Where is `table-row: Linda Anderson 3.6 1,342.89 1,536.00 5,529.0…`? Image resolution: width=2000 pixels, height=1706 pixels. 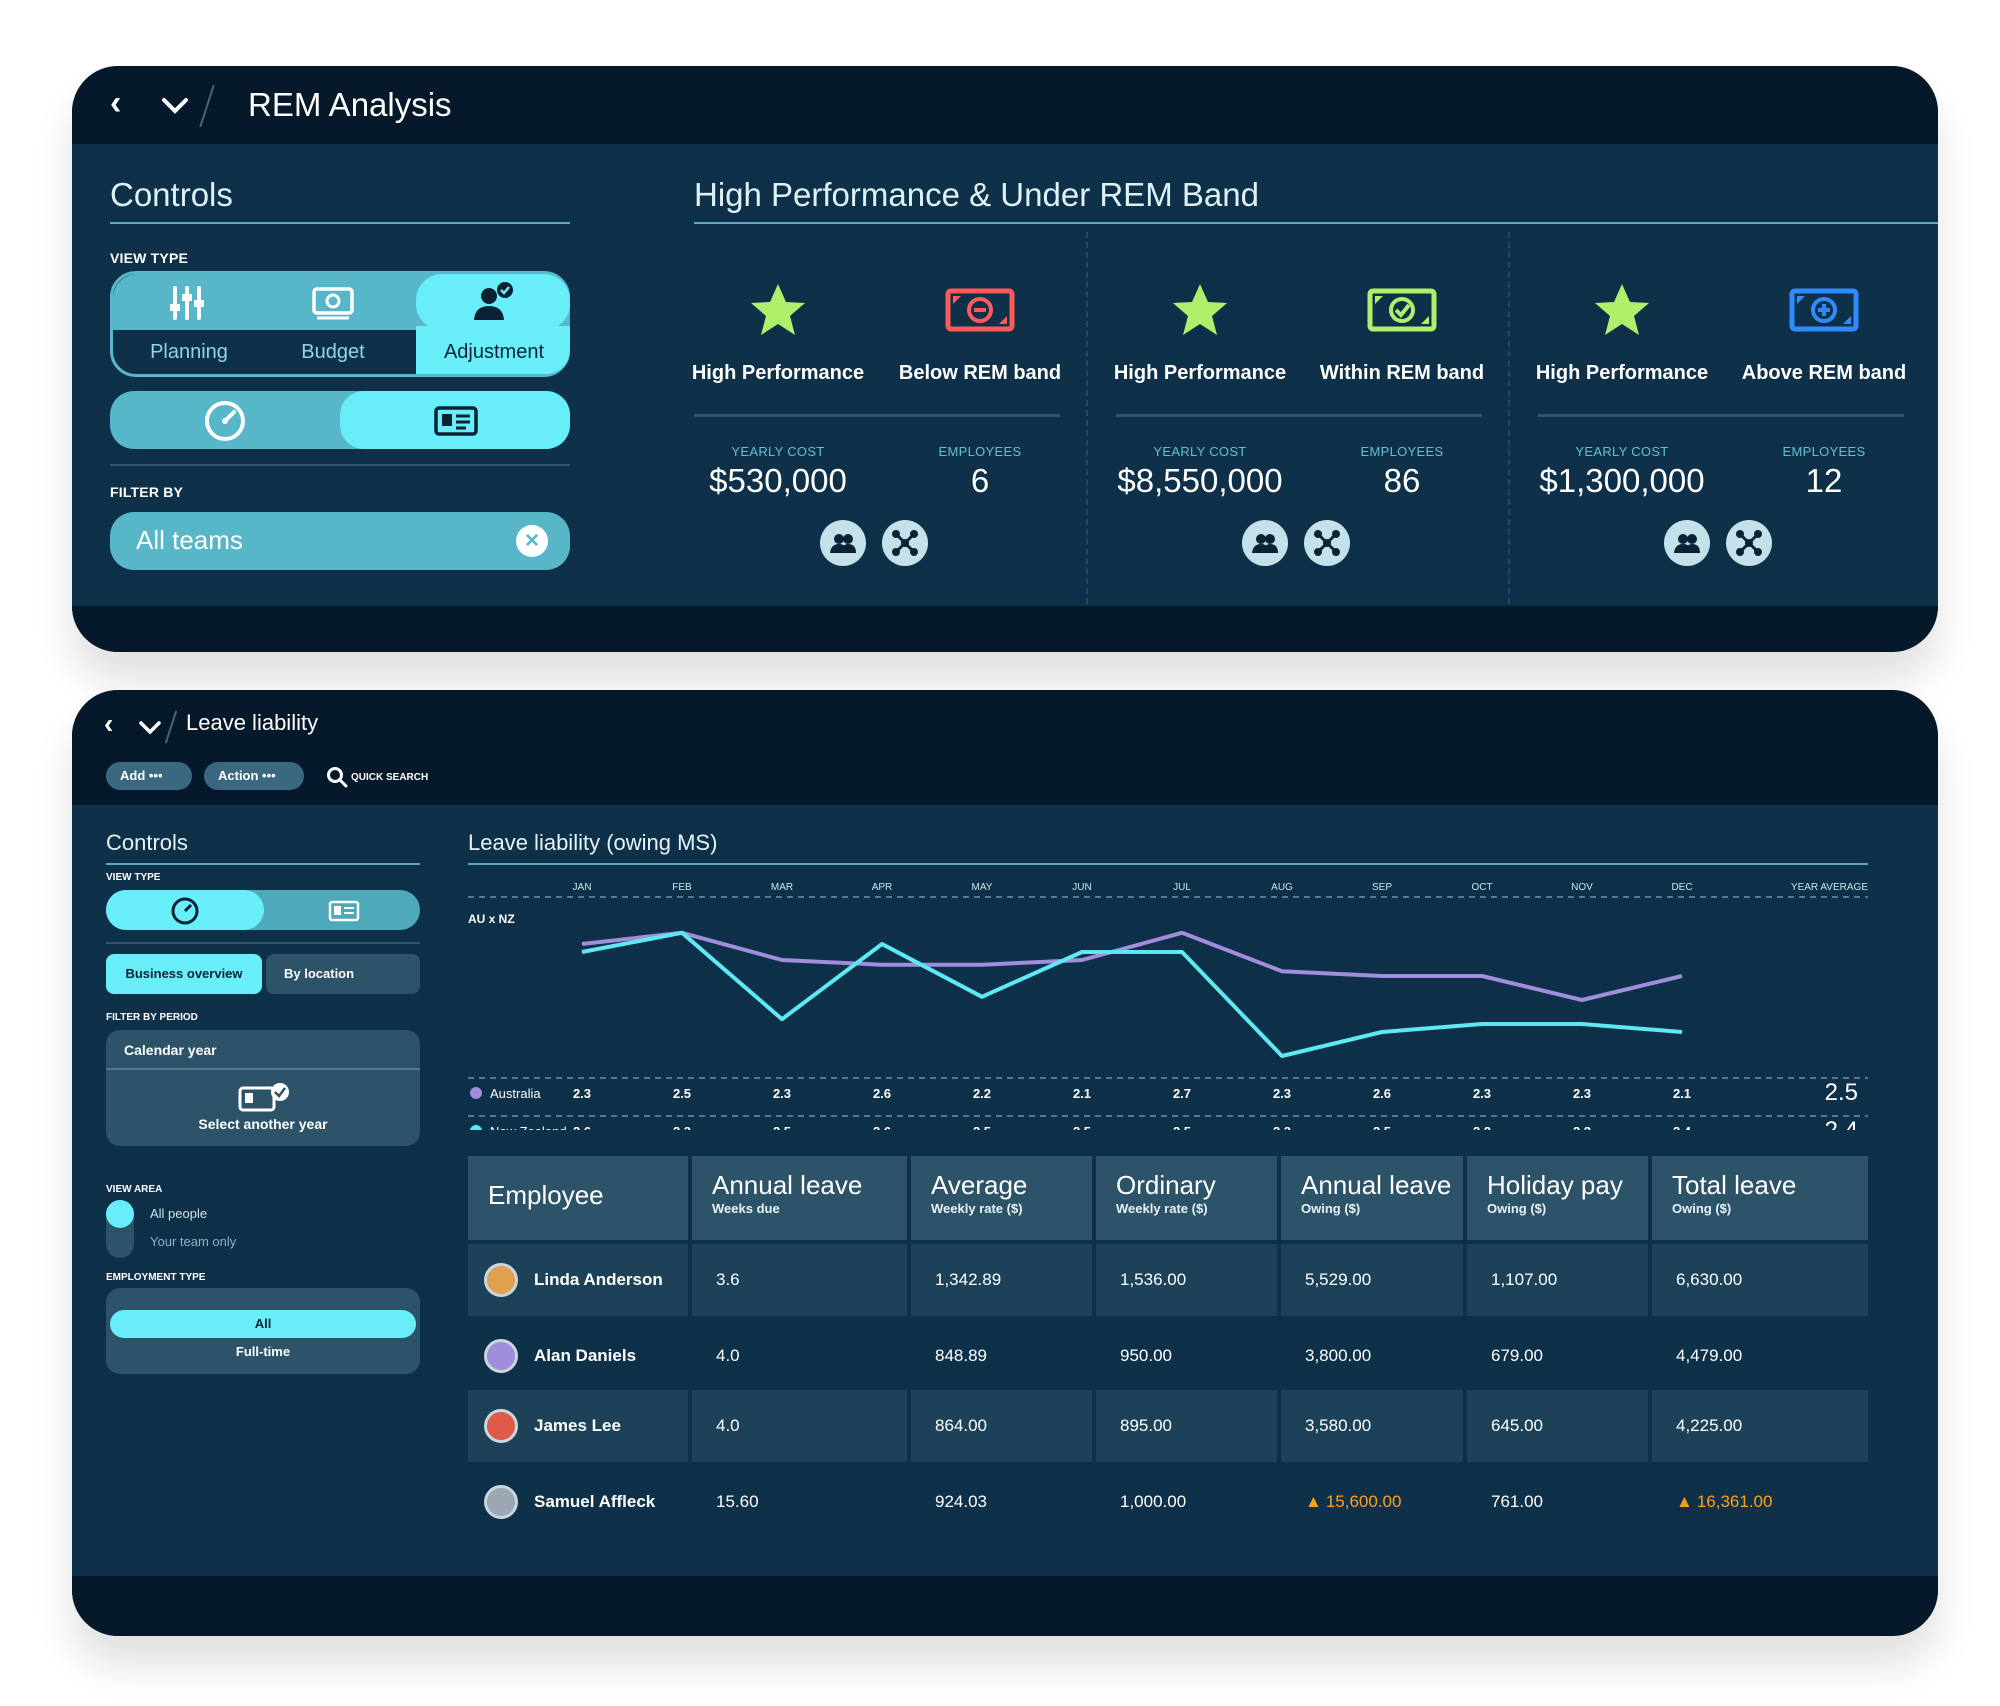
table-row: Linda Anderson 3.6 1,342.89 1,536.00 5,529.0… is located at coordinates (1168, 1280).